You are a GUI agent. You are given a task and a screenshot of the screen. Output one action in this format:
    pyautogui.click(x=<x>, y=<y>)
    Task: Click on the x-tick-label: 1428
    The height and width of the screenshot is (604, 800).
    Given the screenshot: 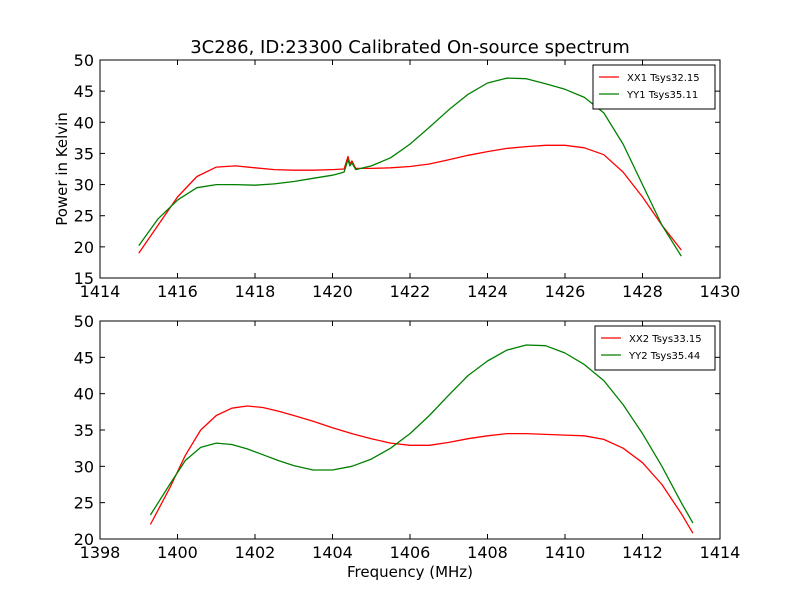 What is the action you would take?
    pyautogui.click(x=642, y=291)
    